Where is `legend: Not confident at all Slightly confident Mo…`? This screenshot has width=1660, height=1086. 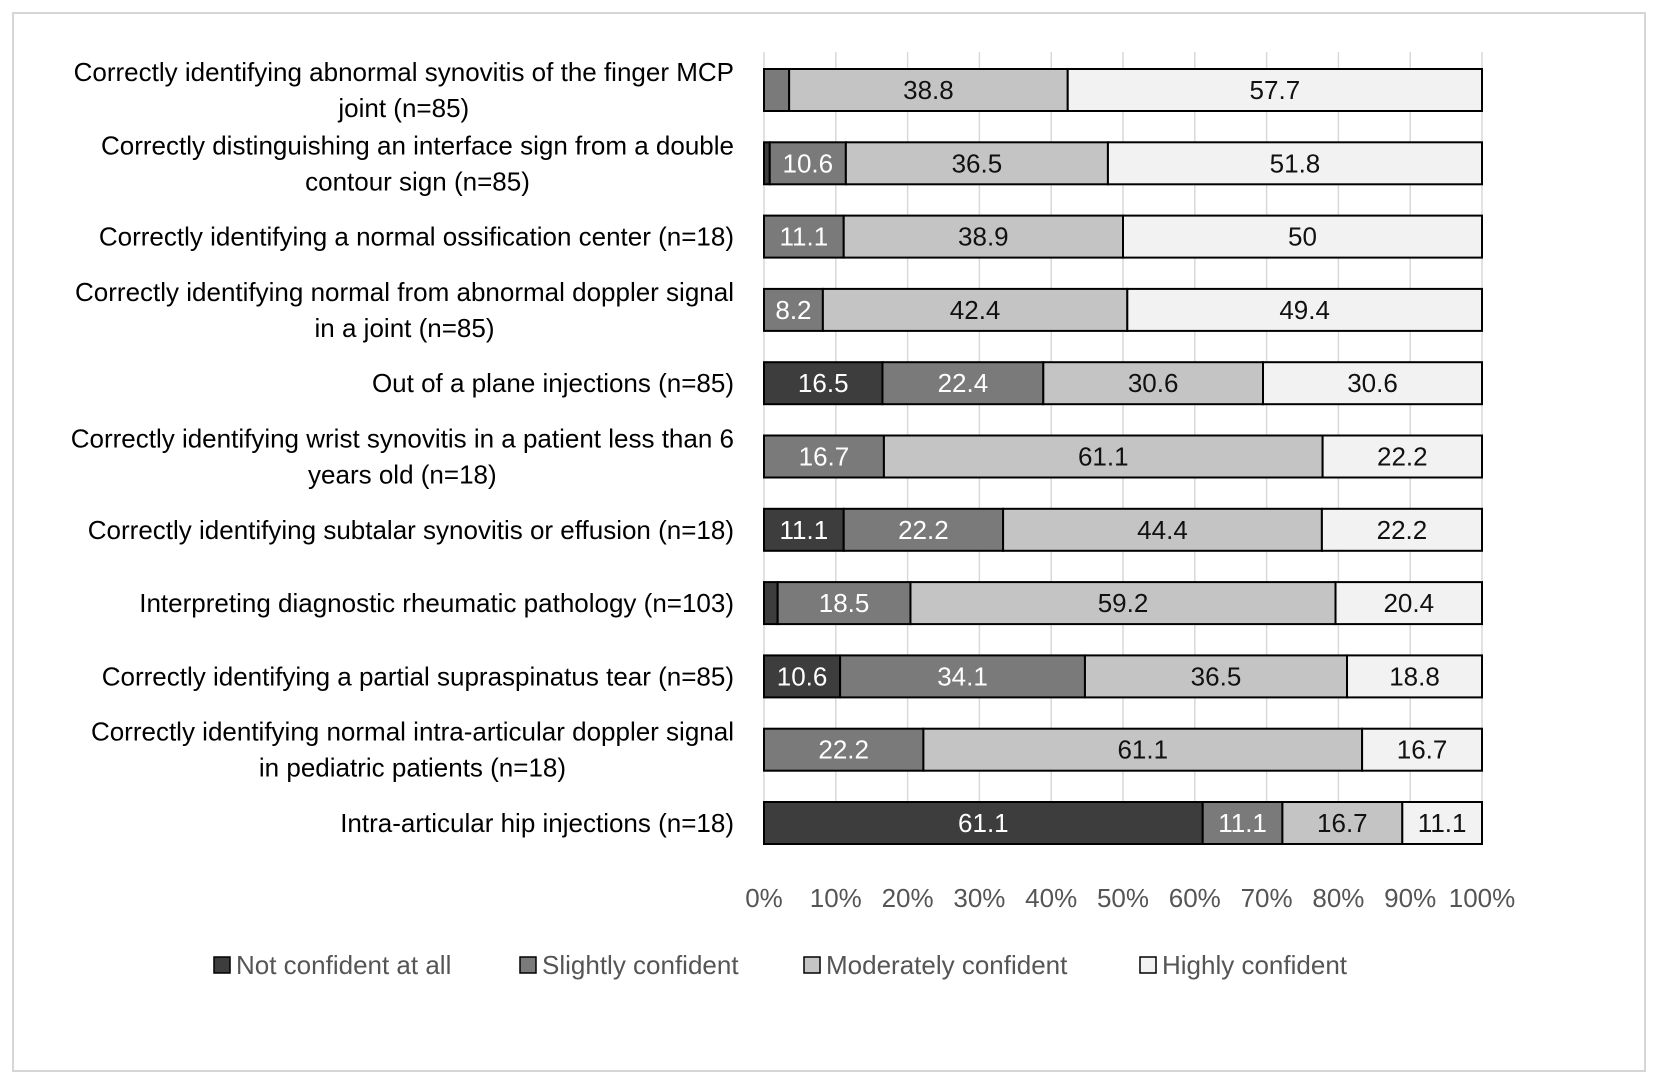 legend: Not confident at all Slightly confident Mo… is located at coordinates (780, 965).